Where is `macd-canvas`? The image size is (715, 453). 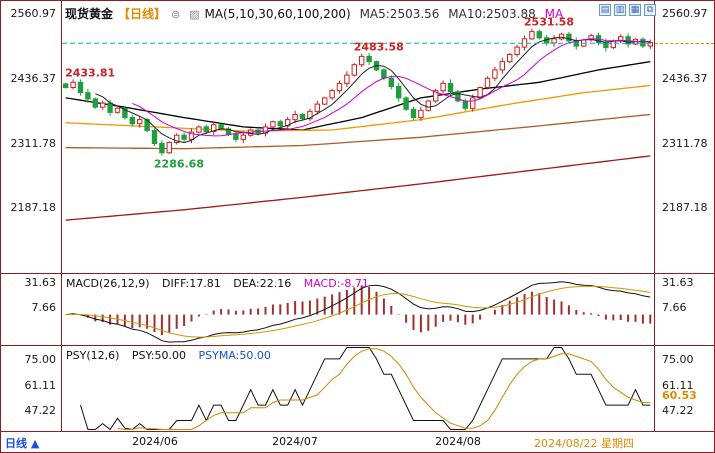 macd-canvas is located at coordinates (358, 309).